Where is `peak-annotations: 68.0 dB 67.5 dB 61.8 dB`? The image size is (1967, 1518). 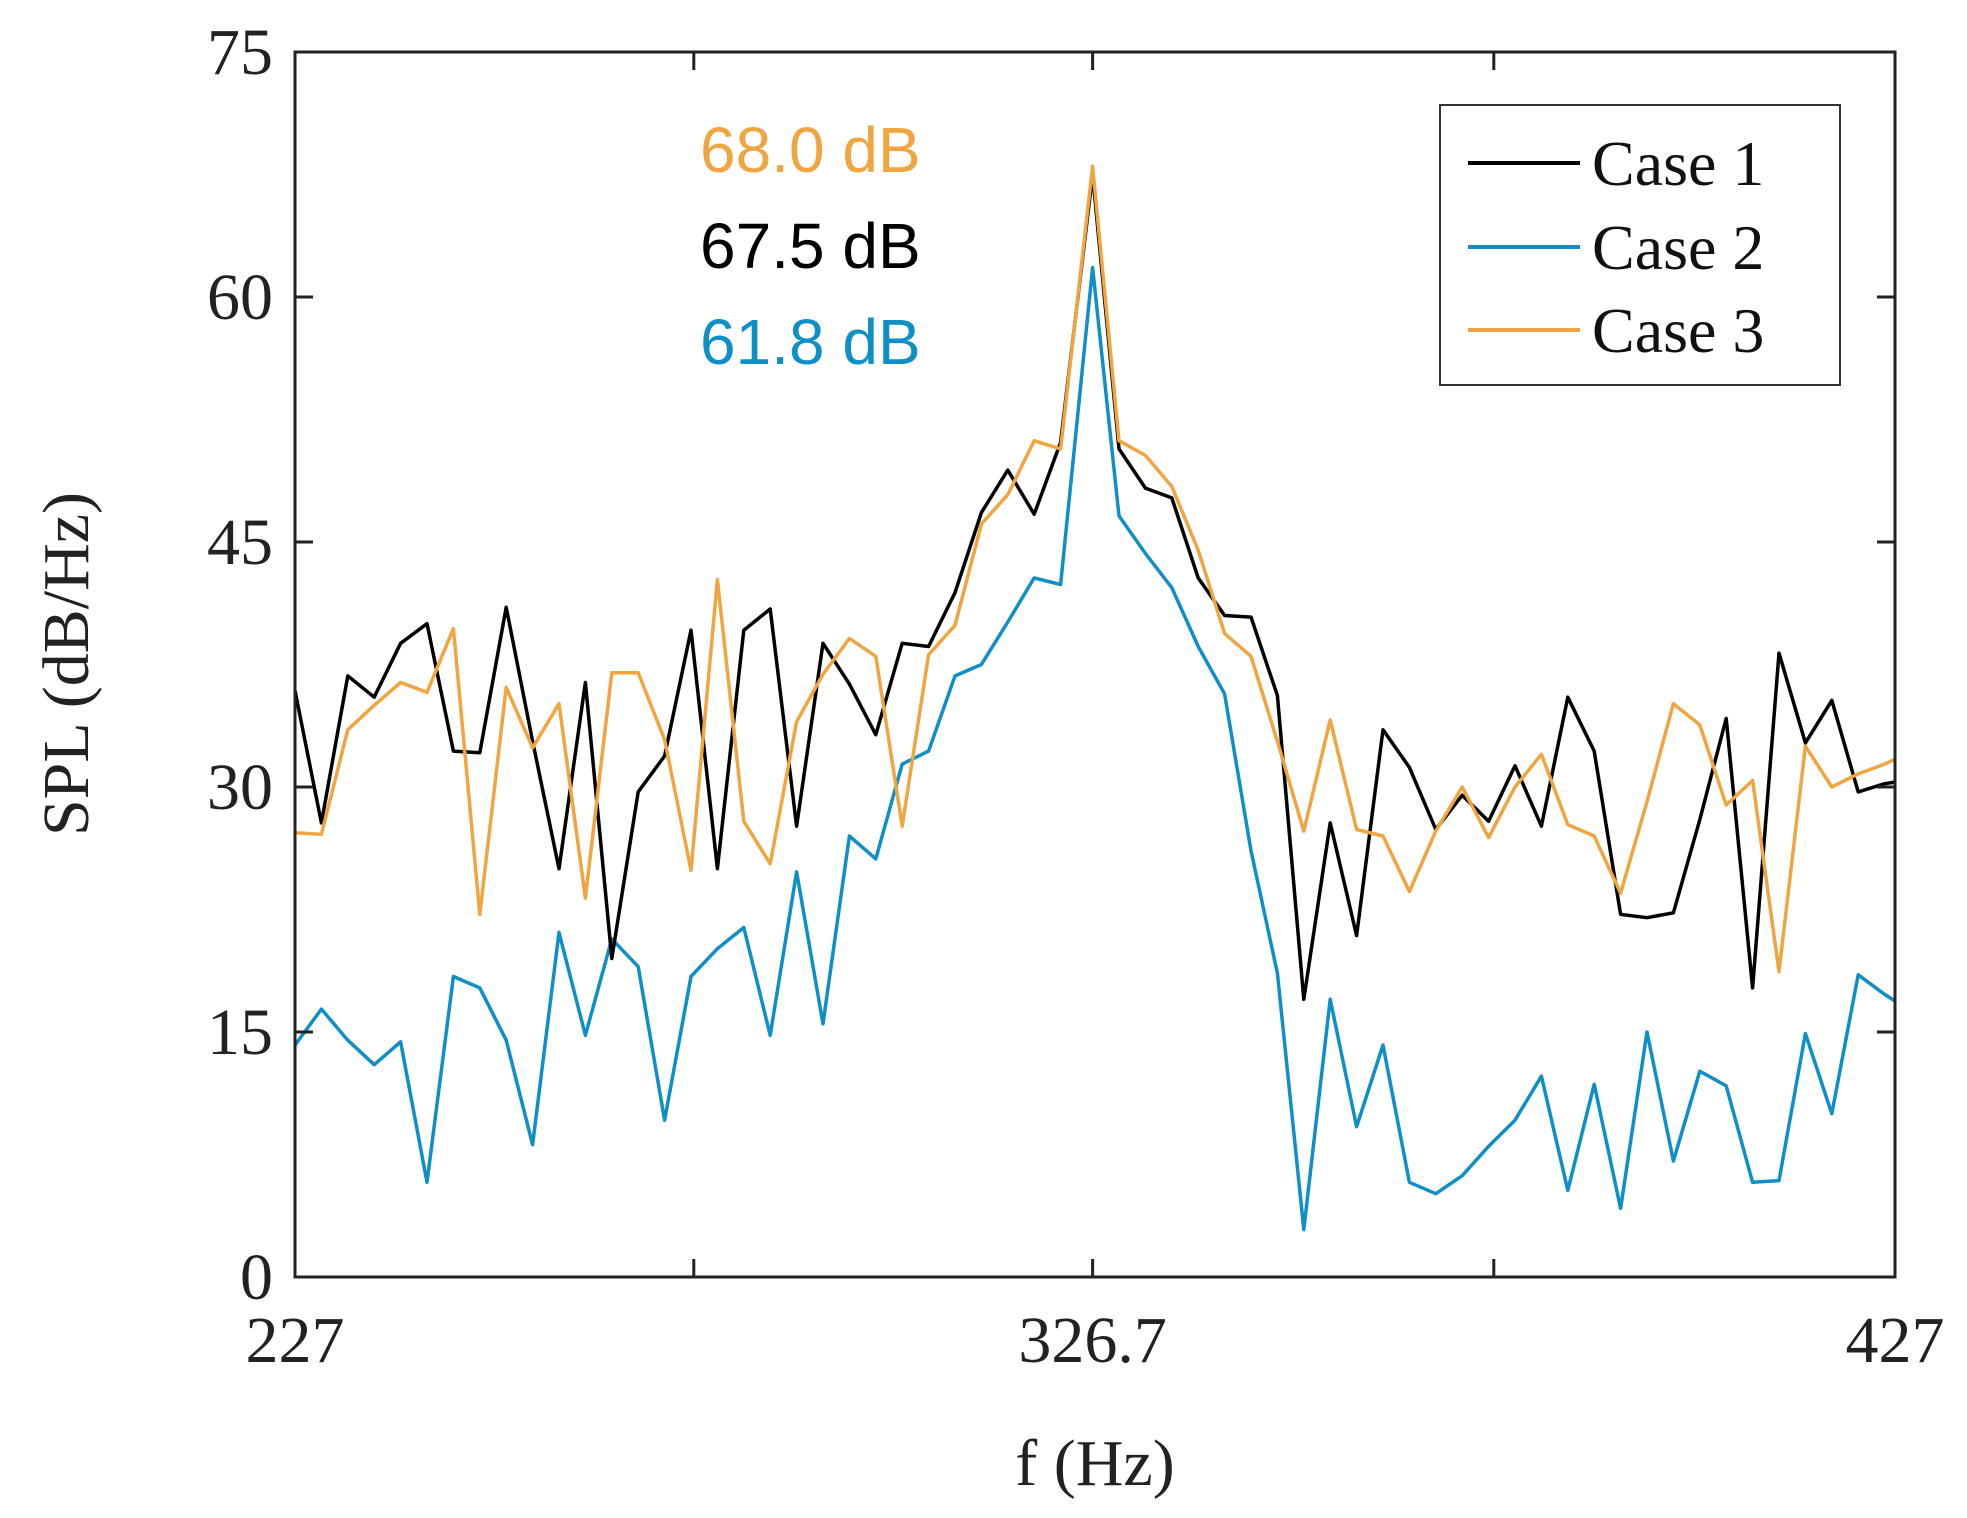 peak-annotations: 68.0 dB 67.5 dB 61.8 dB is located at coordinates (810, 246).